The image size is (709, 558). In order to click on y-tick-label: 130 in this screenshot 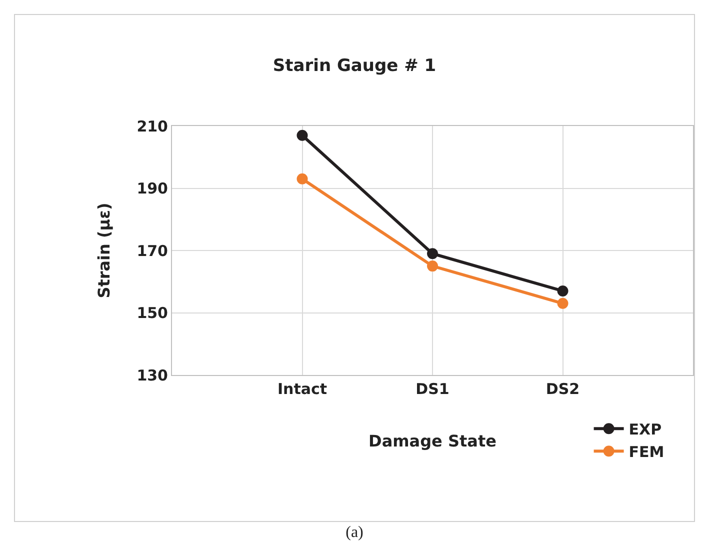, I will do `click(152, 375)`.